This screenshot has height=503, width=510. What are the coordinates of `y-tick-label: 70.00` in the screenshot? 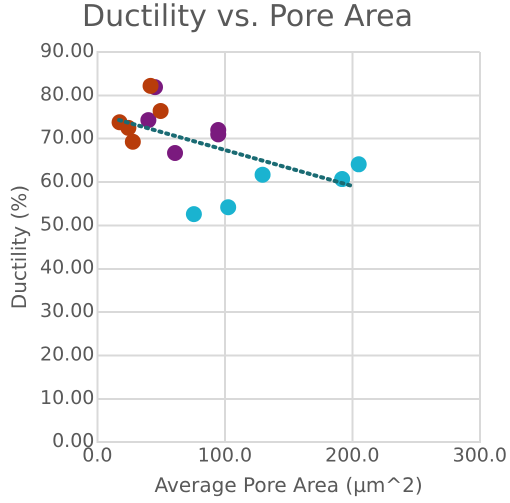 It's located at (67, 137).